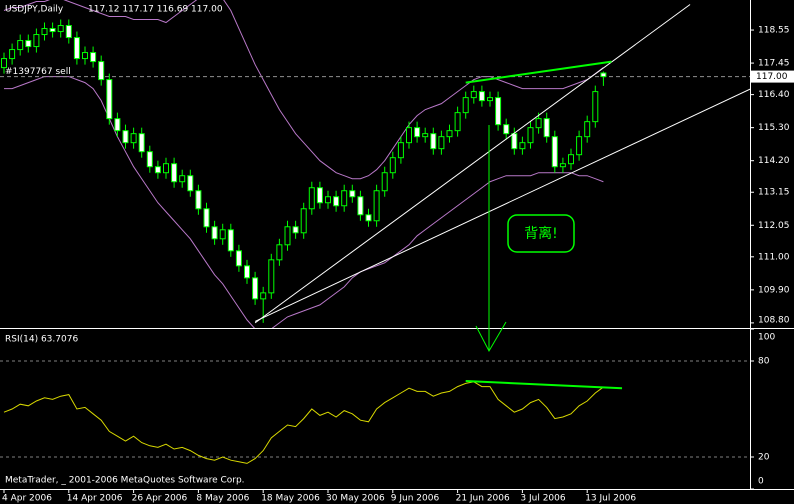 Image resolution: width=794 pixels, height=504 pixels. I want to click on ohlc-label: 117.12 117.17 116.69 117.00, so click(155, 10).